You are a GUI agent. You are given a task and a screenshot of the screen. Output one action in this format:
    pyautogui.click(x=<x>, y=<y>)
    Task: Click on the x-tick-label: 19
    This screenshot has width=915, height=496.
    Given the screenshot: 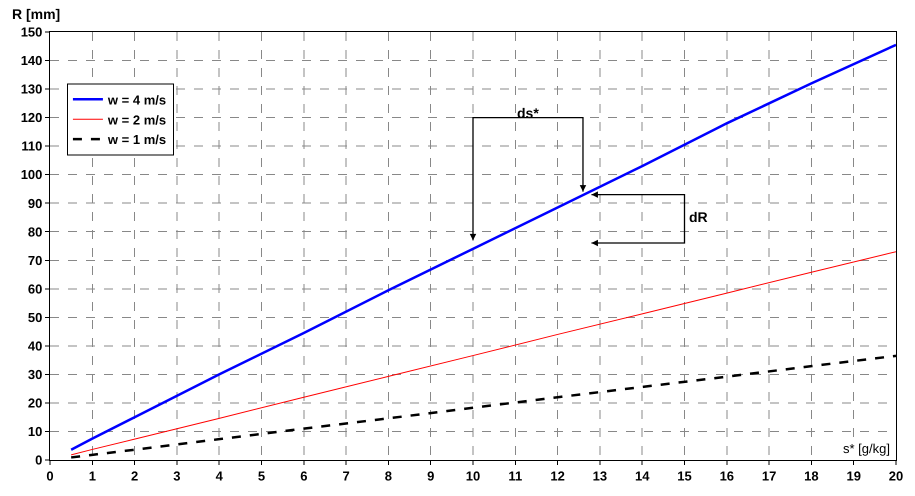 What is the action you would take?
    pyautogui.click(x=853, y=476)
    